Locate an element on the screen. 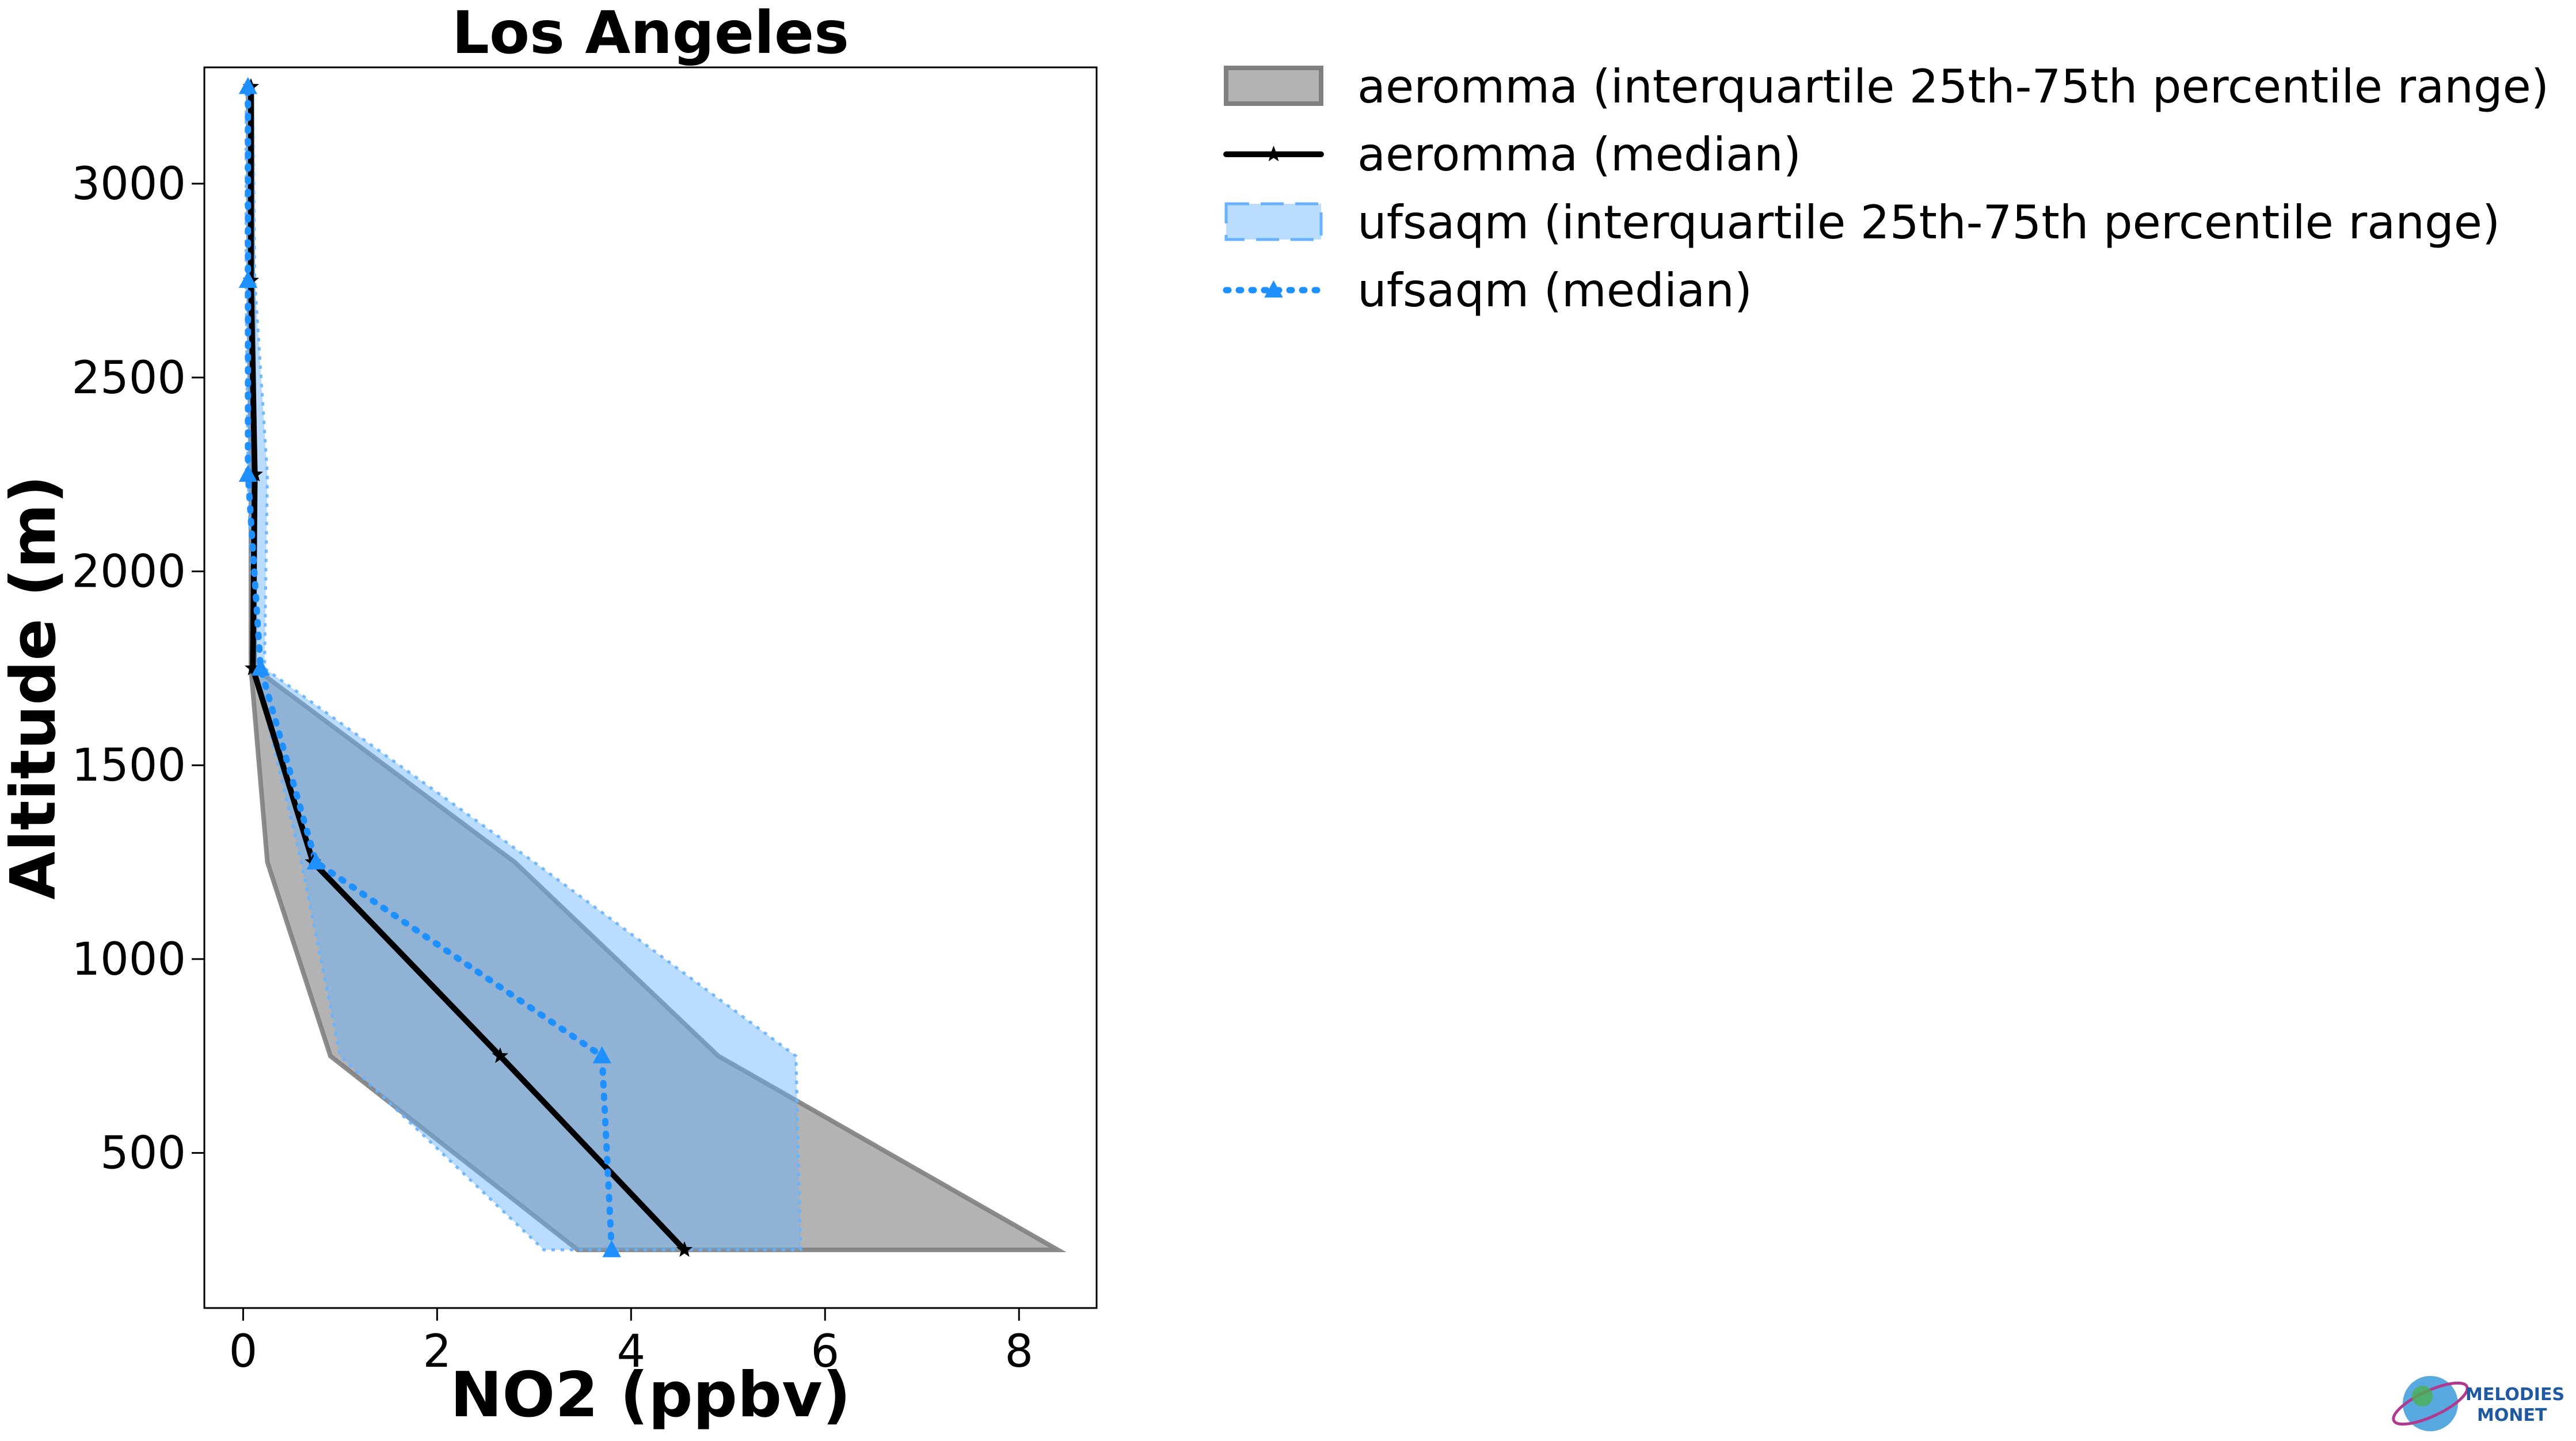 This screenshot has width=2576, height=1441. melodies-monet-logo: MELODIES MONET is located at coordinates (2478, 1403).